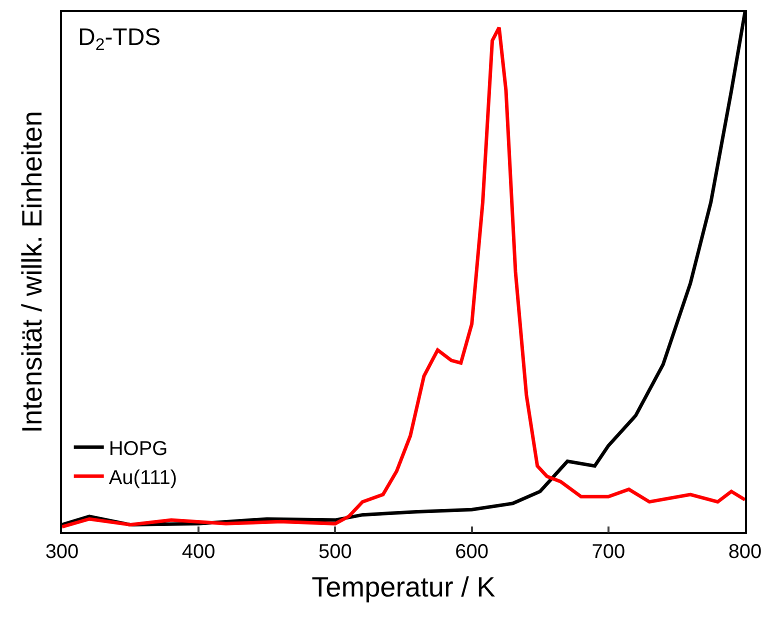 The image size is (772, 632). Describe the element at coordinates (32, 272) in the screenshot. I see `y-axis-title: Intensität / willk. Einheiten` at that location.